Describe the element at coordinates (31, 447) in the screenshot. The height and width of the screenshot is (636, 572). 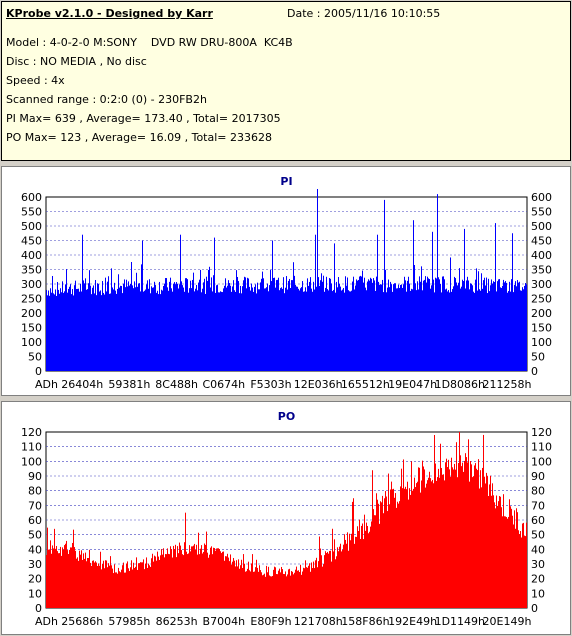
I see `y-tick-label-left: 110` at that location.